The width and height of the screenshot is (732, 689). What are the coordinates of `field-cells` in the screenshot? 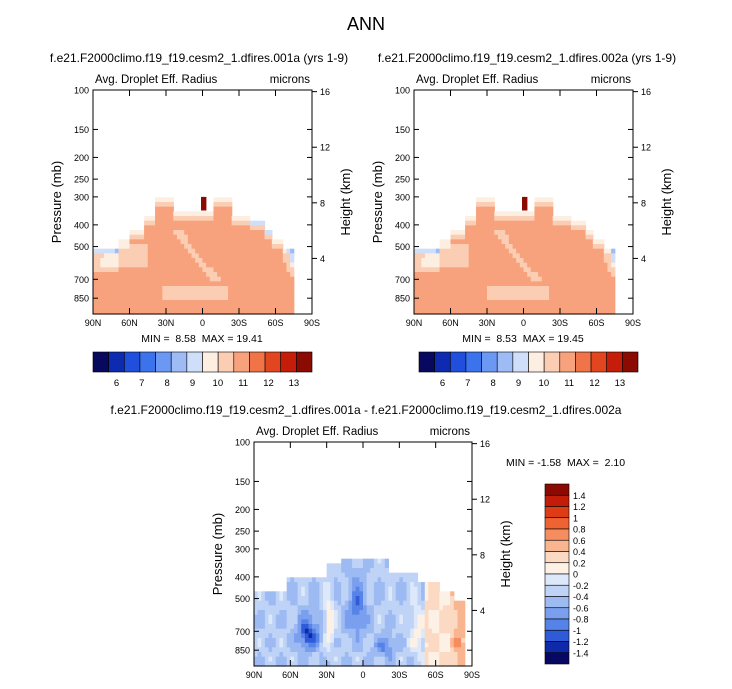 It's located at (515, 255).